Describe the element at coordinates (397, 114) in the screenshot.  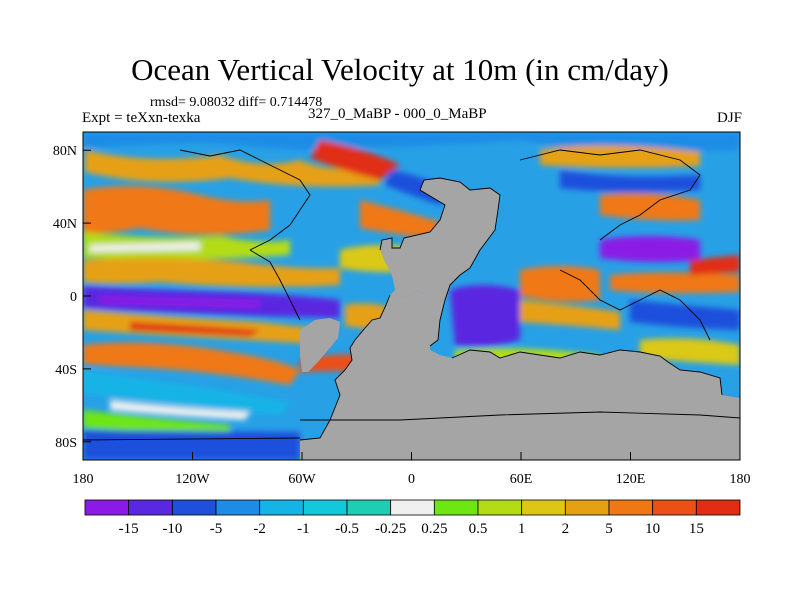
I see `comparison-label: 327_0_MaBP - 000_0_MaBP` at that location.